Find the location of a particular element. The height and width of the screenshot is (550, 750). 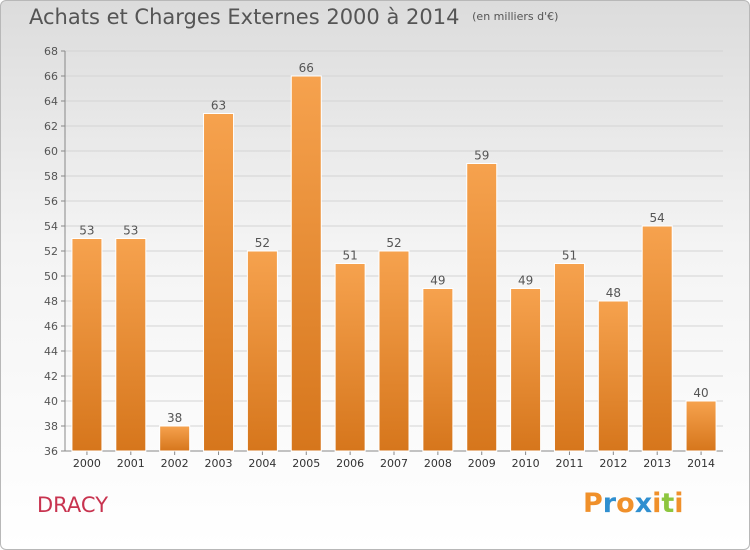

y-tick-label: 68 is located at coordinates (51, 51).